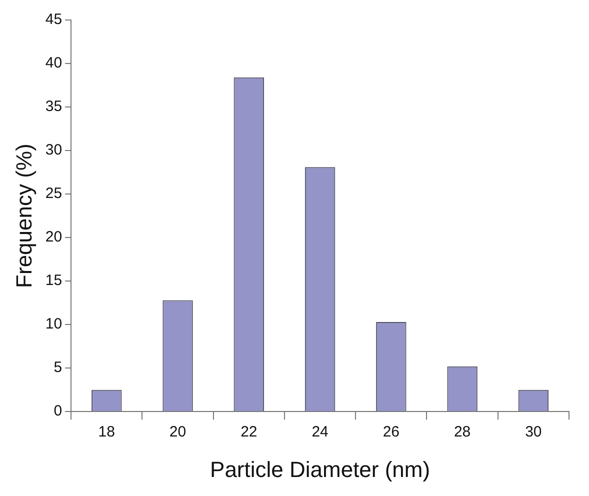 This screenshot has width=589, height=496. Describe the element at coordinates (462, 432) in the screenshot. I see `x-tick-label: 28` at that location.